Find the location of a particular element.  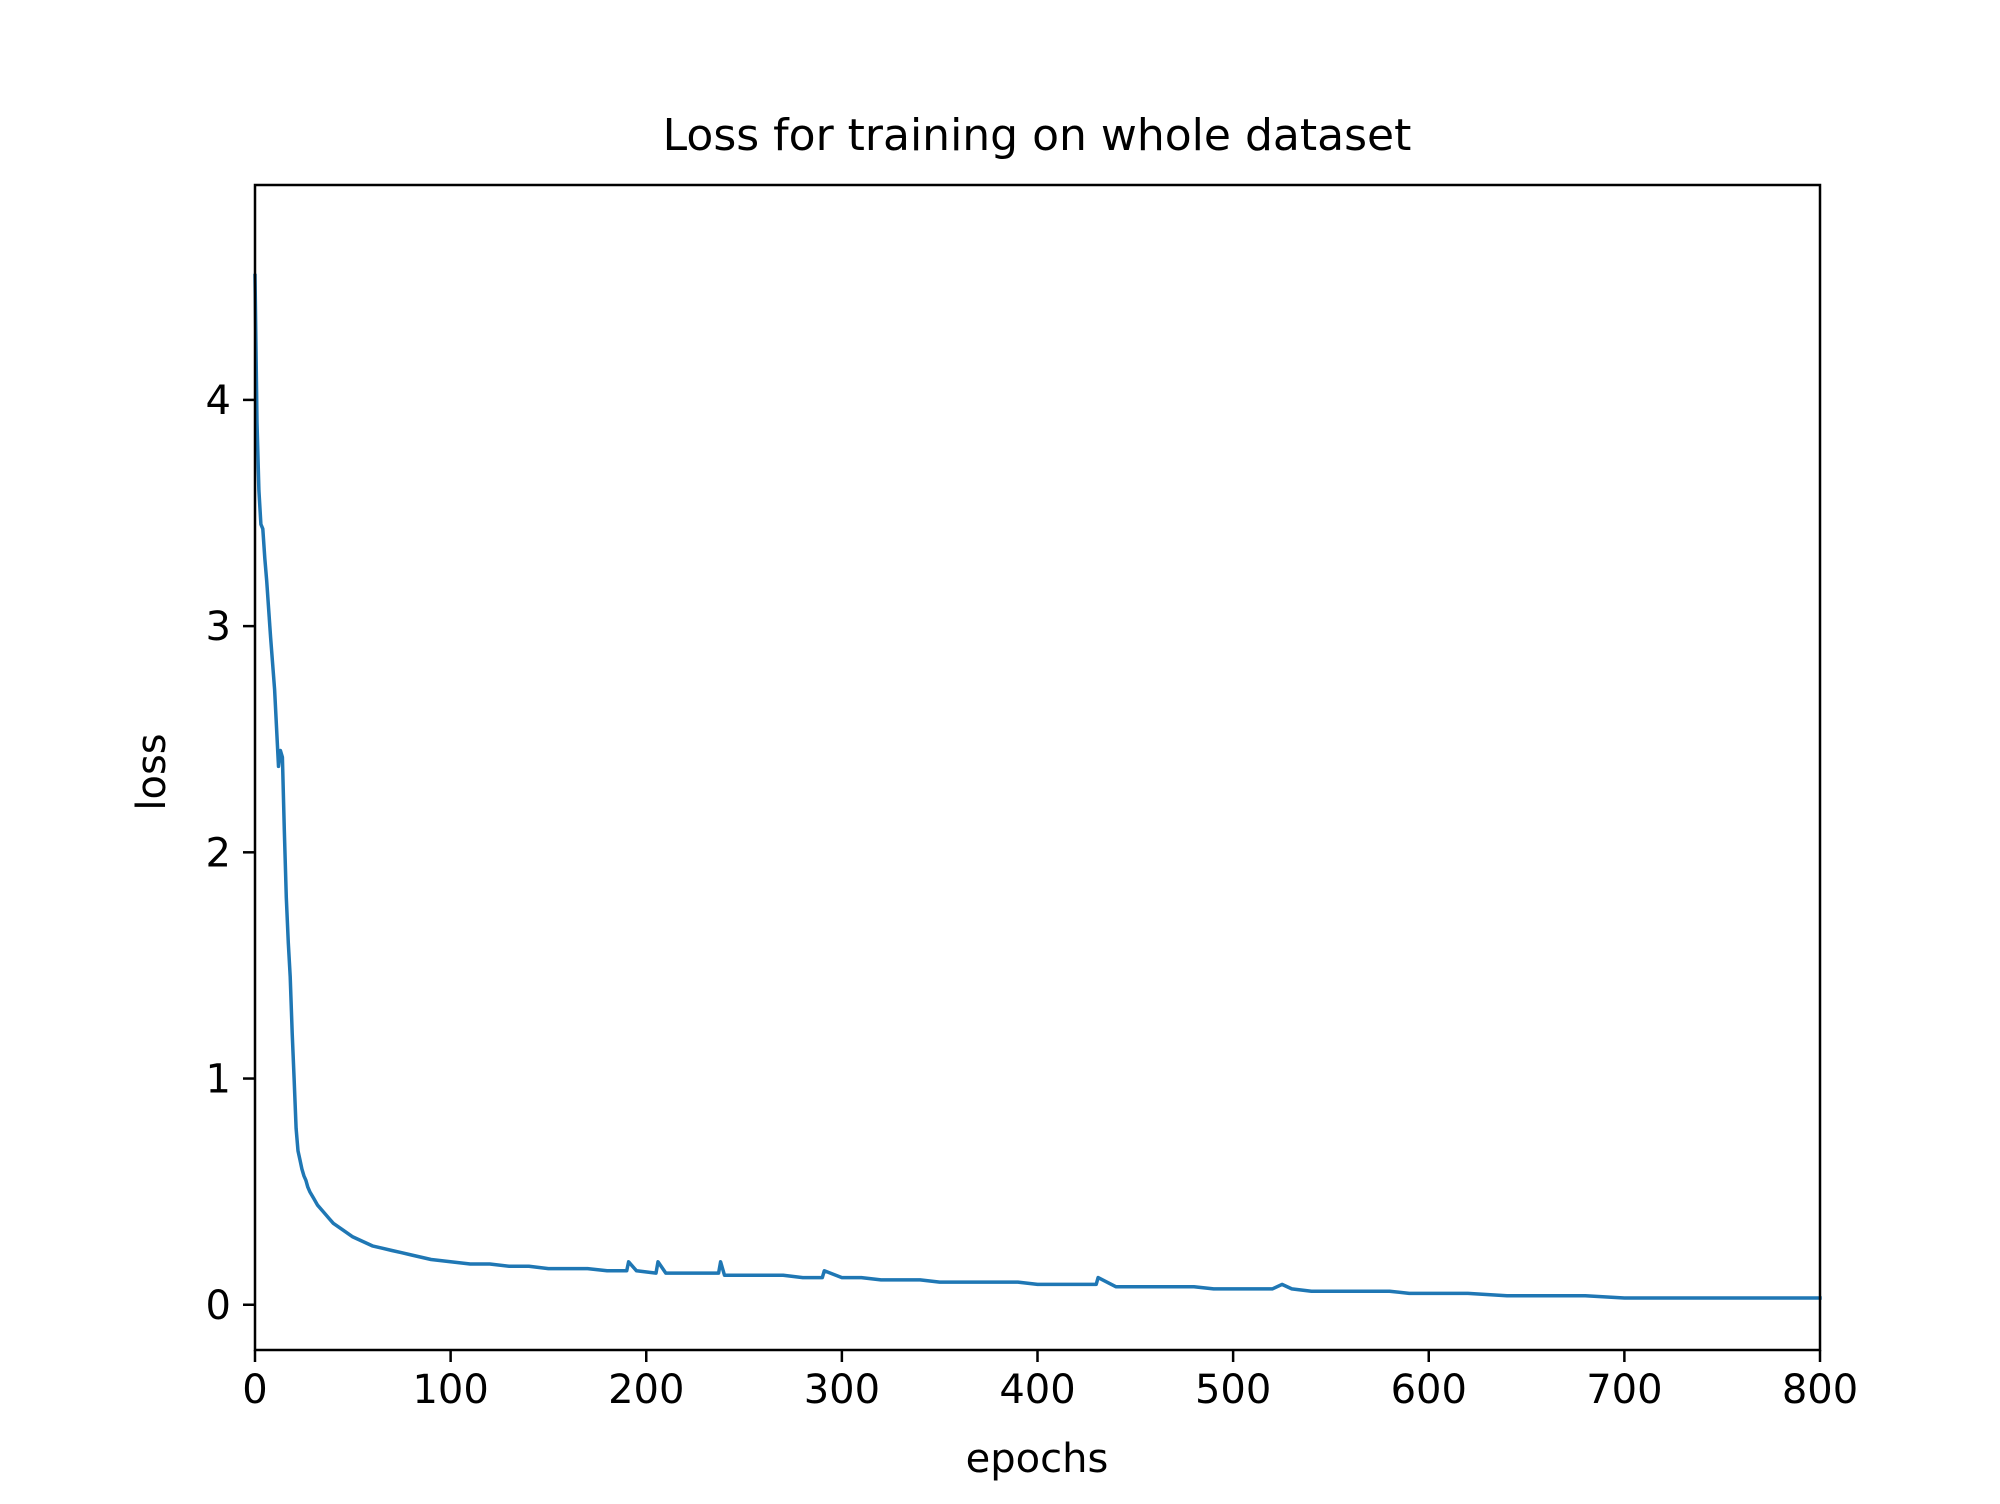

chart-title: Loss for training on whole dataset is located at coordinates (1037, 135).